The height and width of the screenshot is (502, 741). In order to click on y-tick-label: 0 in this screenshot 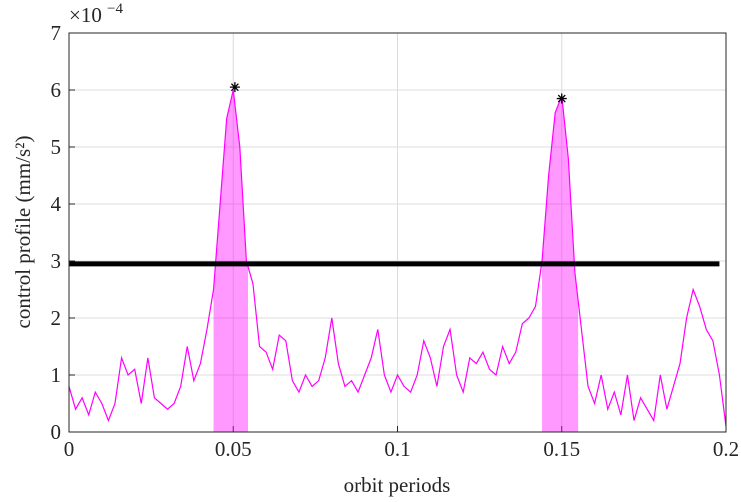, I will do `click(56, 432)`.